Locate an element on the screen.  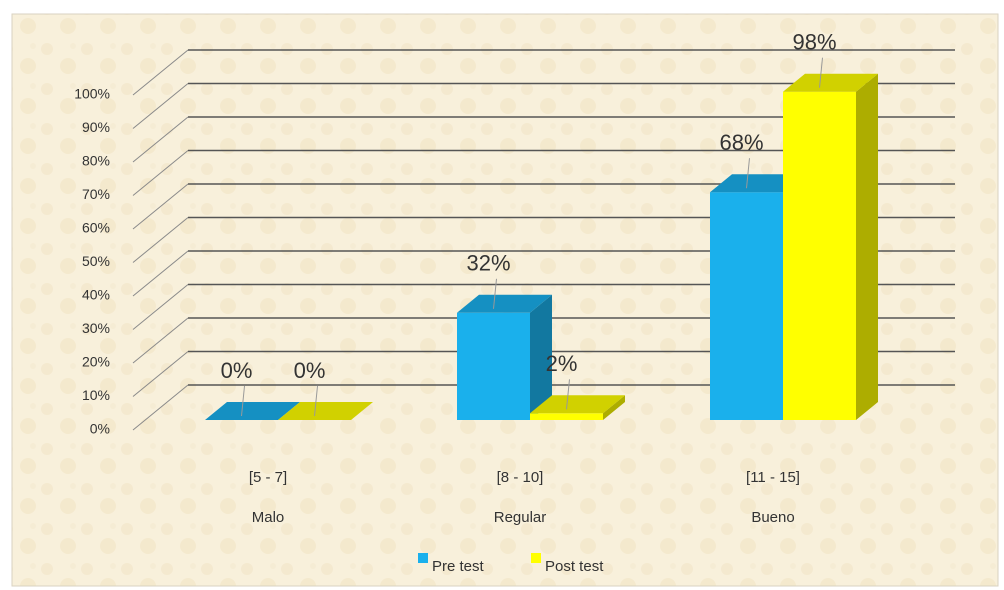
legend-label: Pre test is located at coordinates (458, 566).